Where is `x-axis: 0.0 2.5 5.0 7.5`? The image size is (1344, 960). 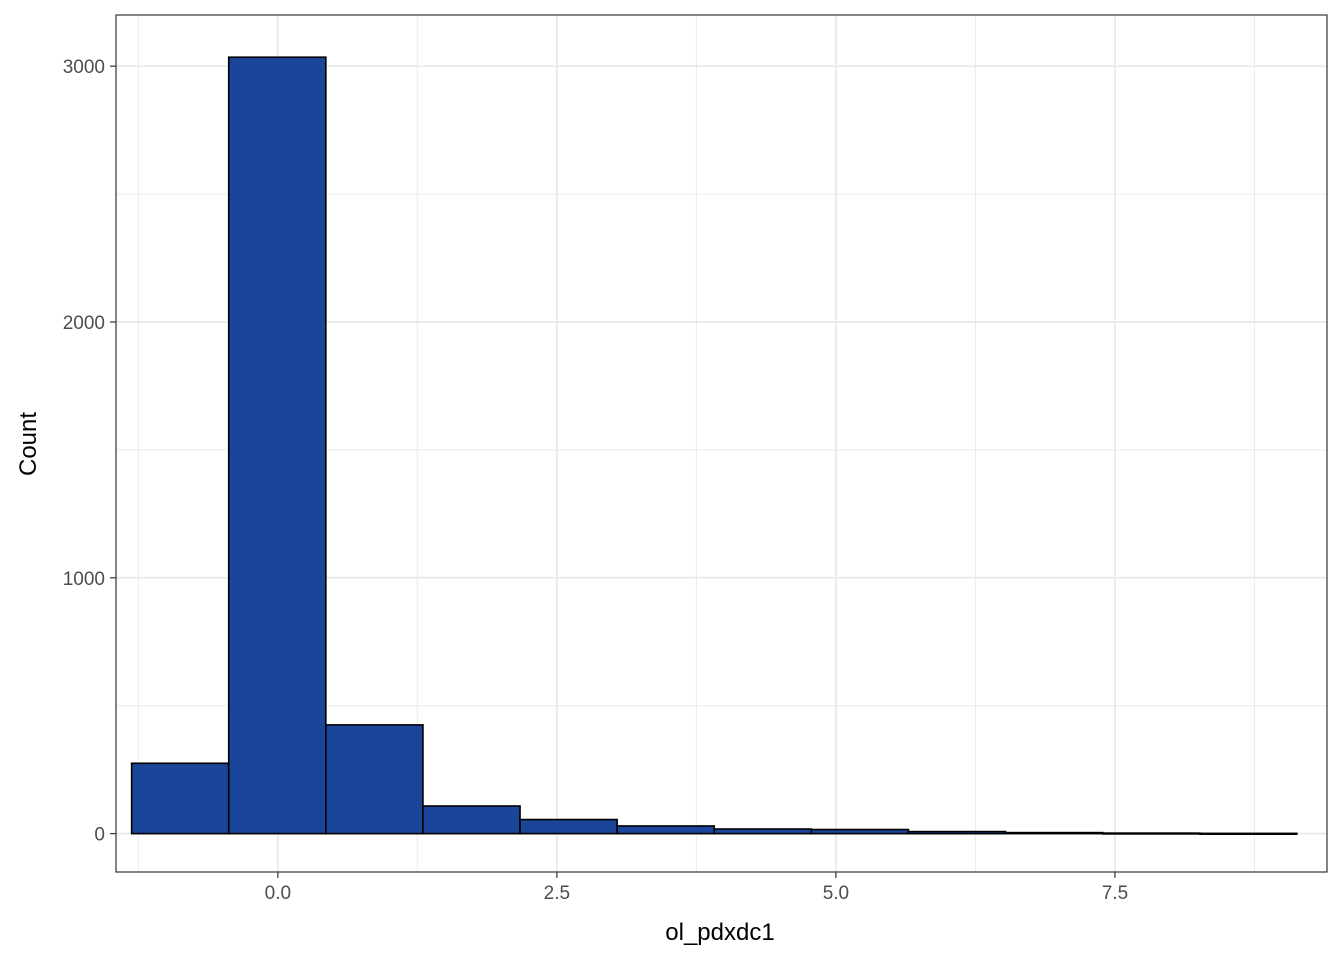 x-axis: 0.0 2.5 5.0 7.5 is located at coordinates (696, 888).